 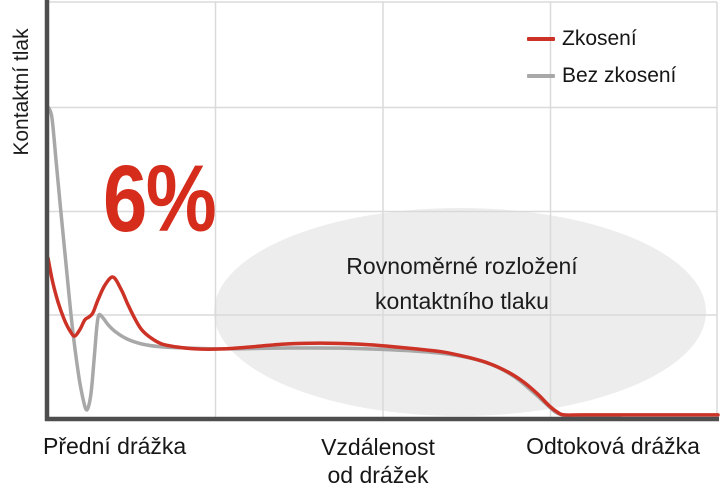 I want to click on percent-annotation: 6%, so click(x=160, y=199).